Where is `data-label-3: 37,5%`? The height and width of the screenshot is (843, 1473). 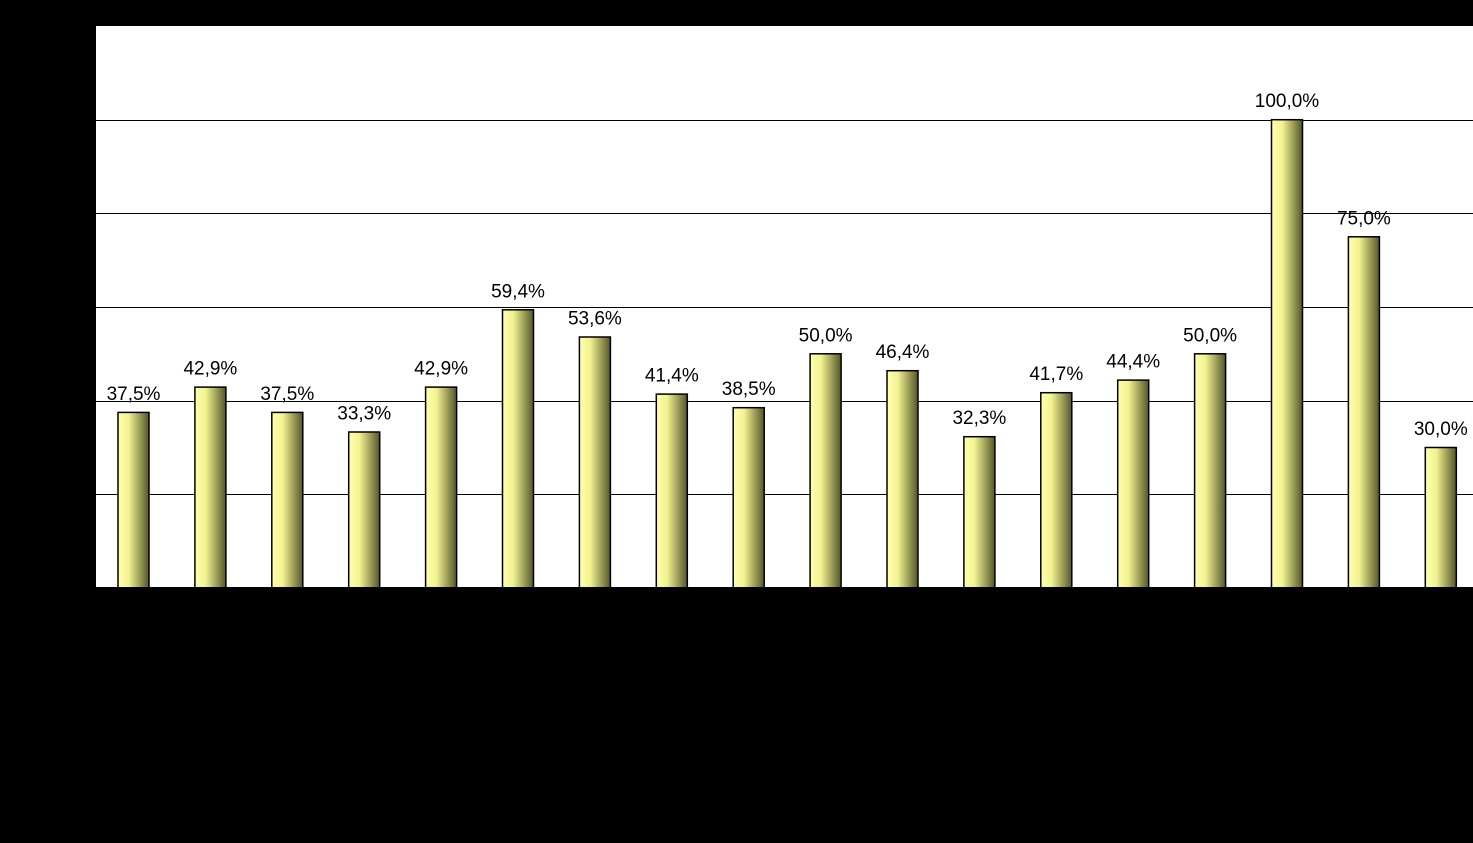
data-label-3: 37,5% is located at coordinates (287, 394).